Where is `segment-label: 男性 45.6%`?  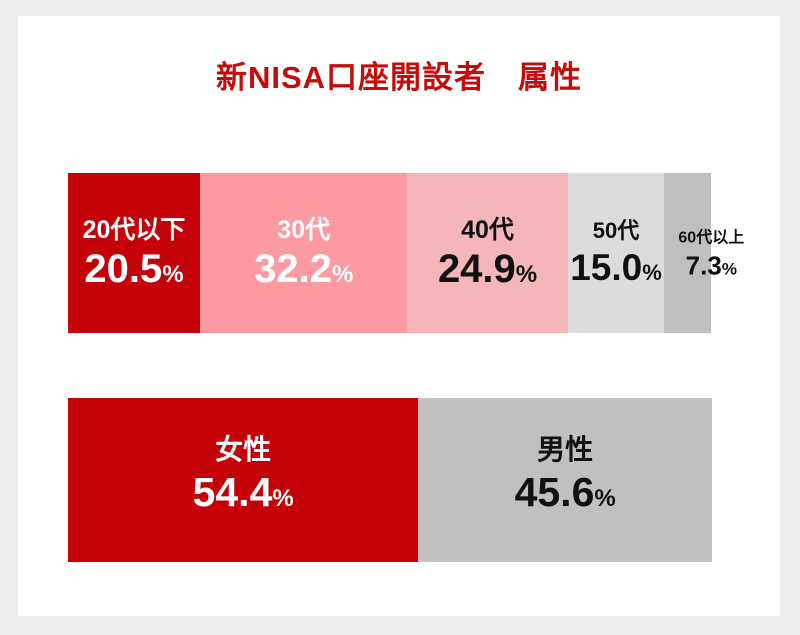 segment-label: 男性 45.6% is located at coordinates (565, 474).